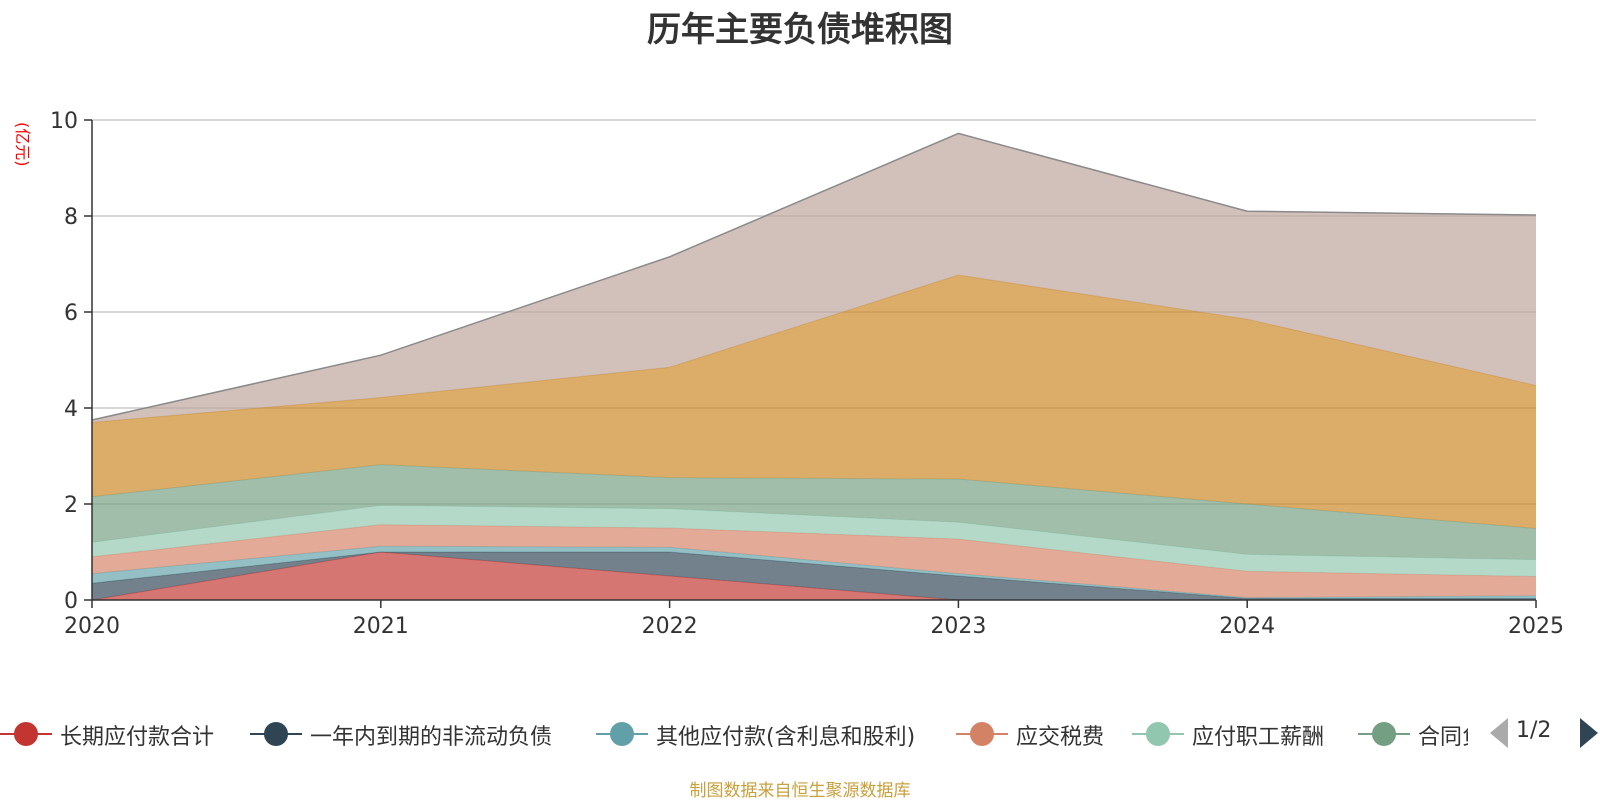  I want to click on y-tick-label: 10, so click(64, 121).